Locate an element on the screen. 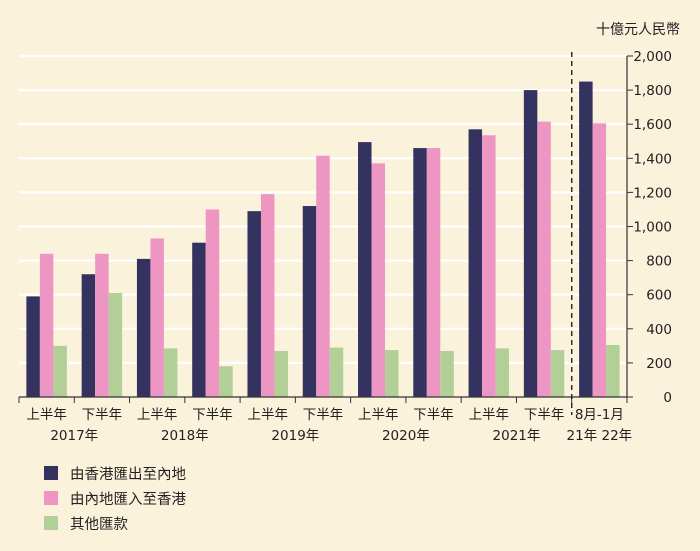 The width and height of the screenshot is (700, 551). y-tick-label: 600 is located at coordinates (659, 296).